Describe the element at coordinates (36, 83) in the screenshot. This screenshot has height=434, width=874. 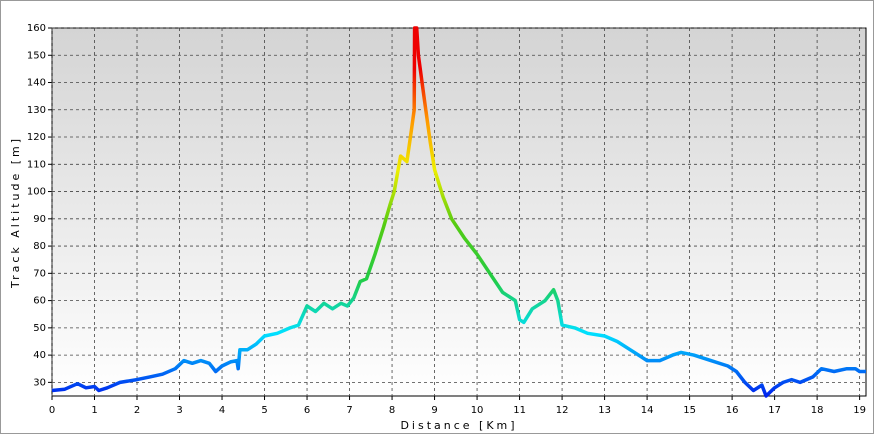
I see `y-tick-label: 140` at that location.